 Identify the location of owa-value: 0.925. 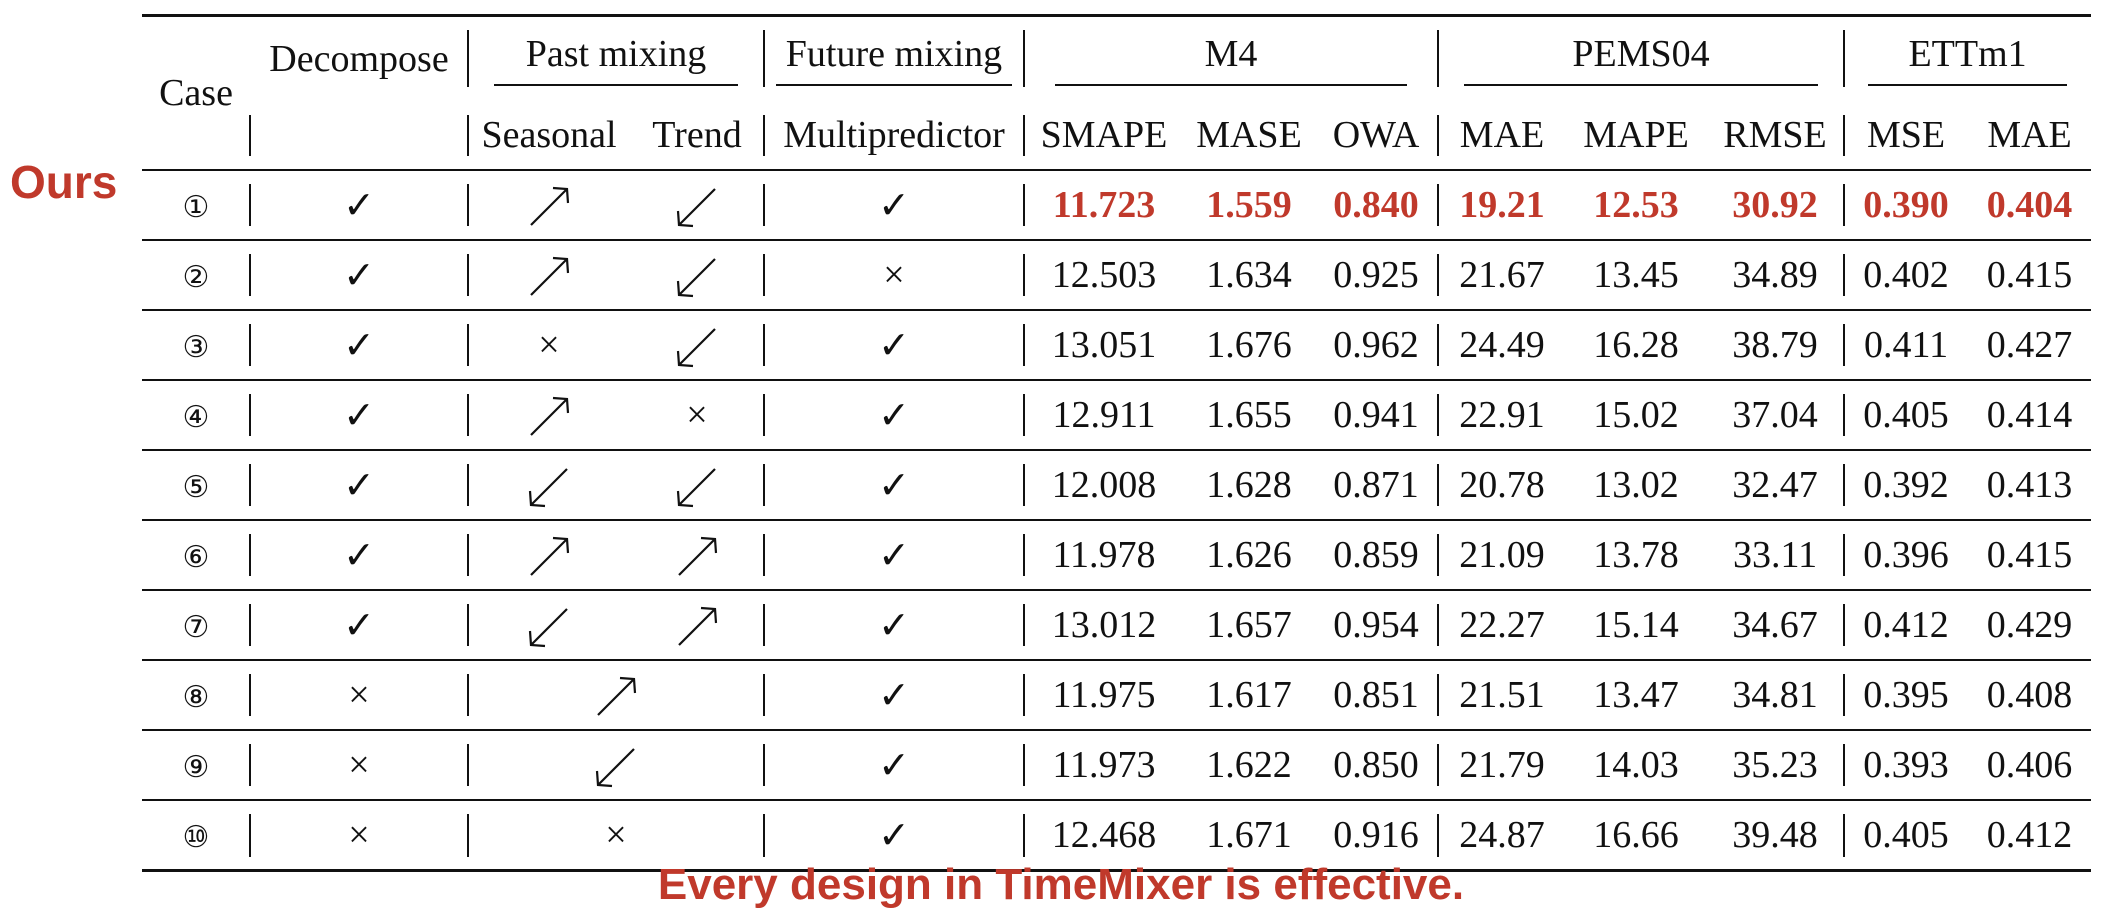
(1376, 274).